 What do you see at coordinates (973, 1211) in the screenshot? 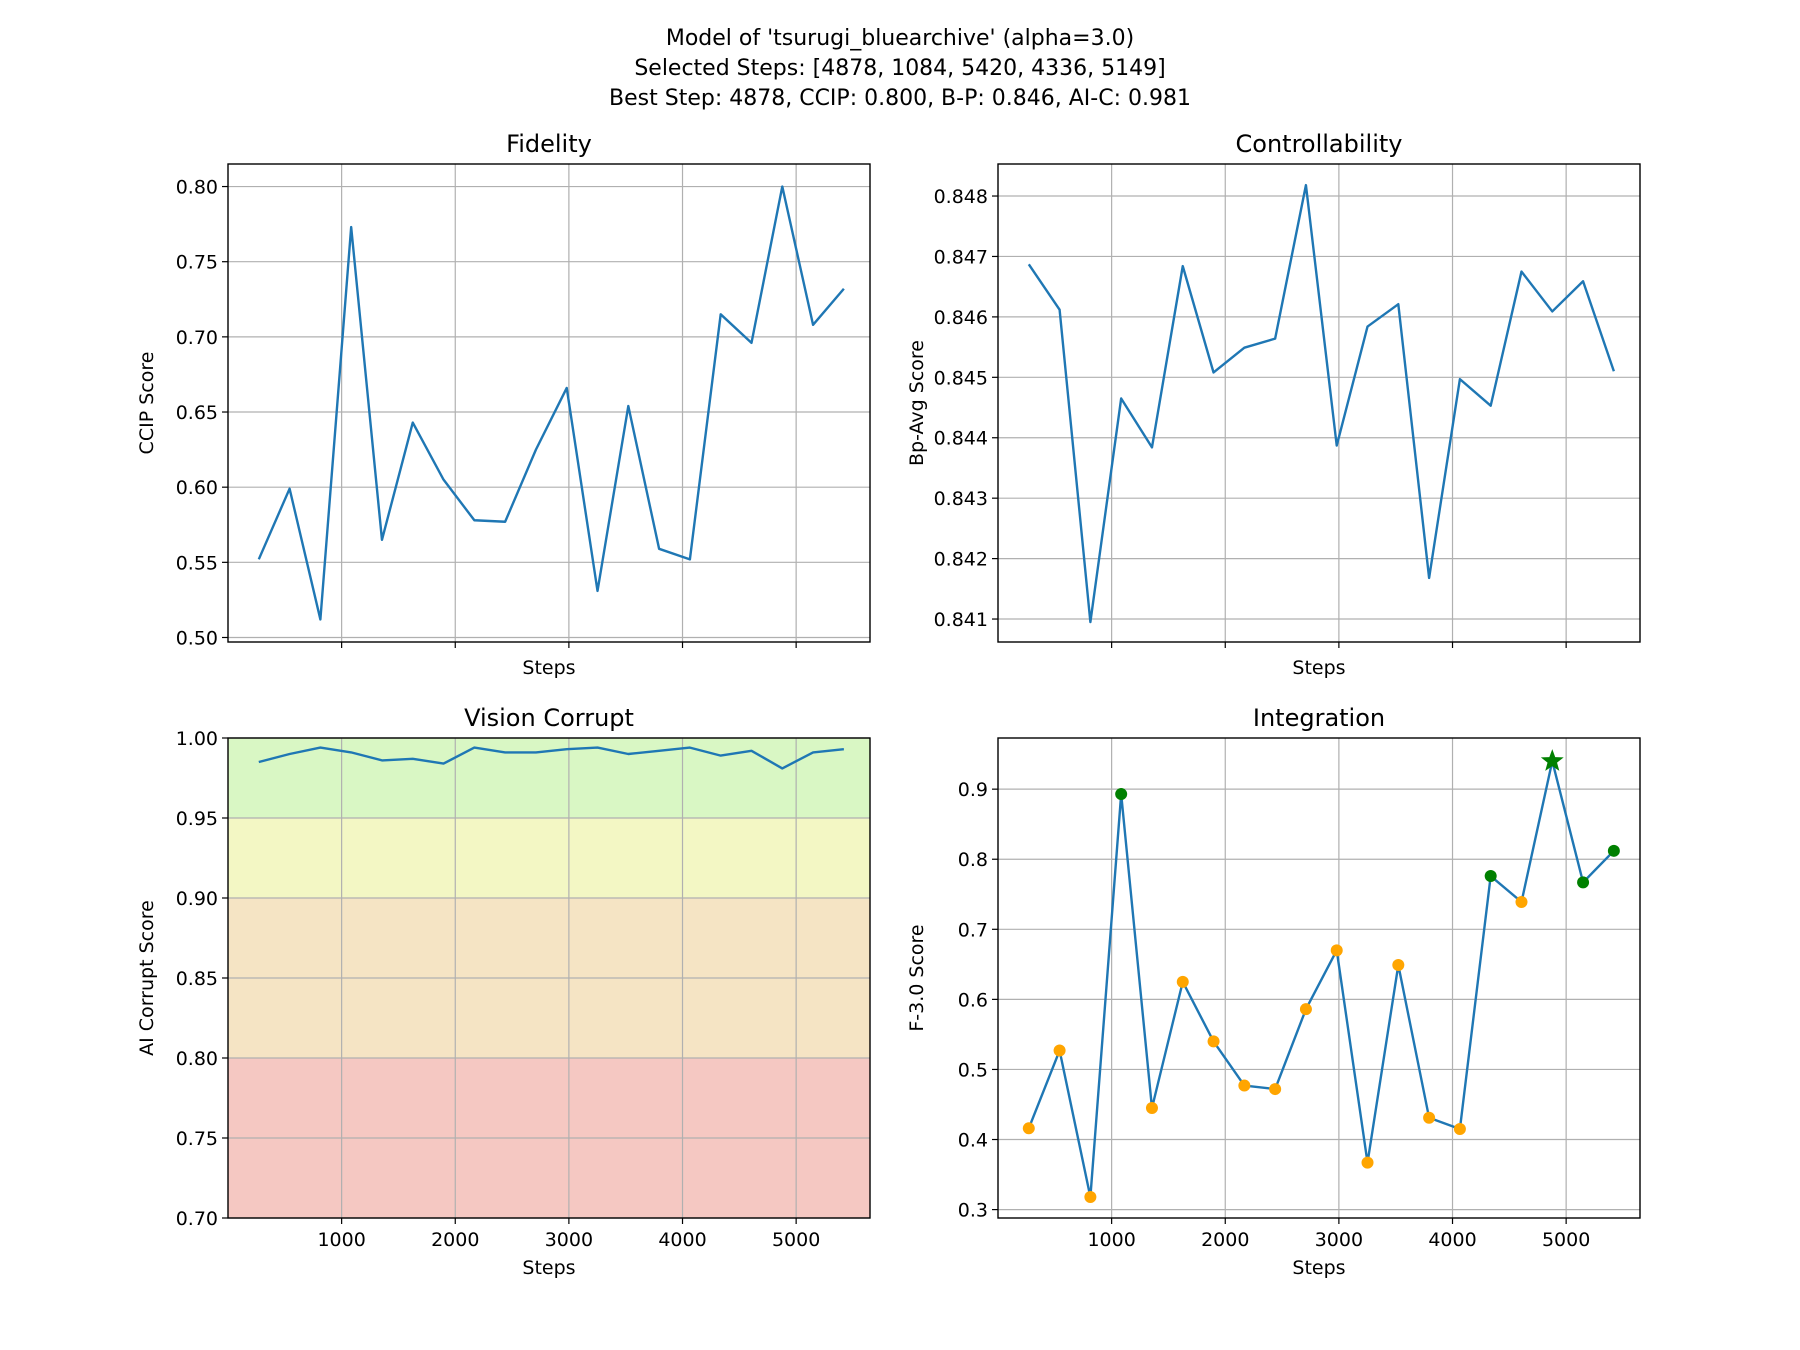
I see `y-tick-label: 0.3` at bounding box center [973, 1211].